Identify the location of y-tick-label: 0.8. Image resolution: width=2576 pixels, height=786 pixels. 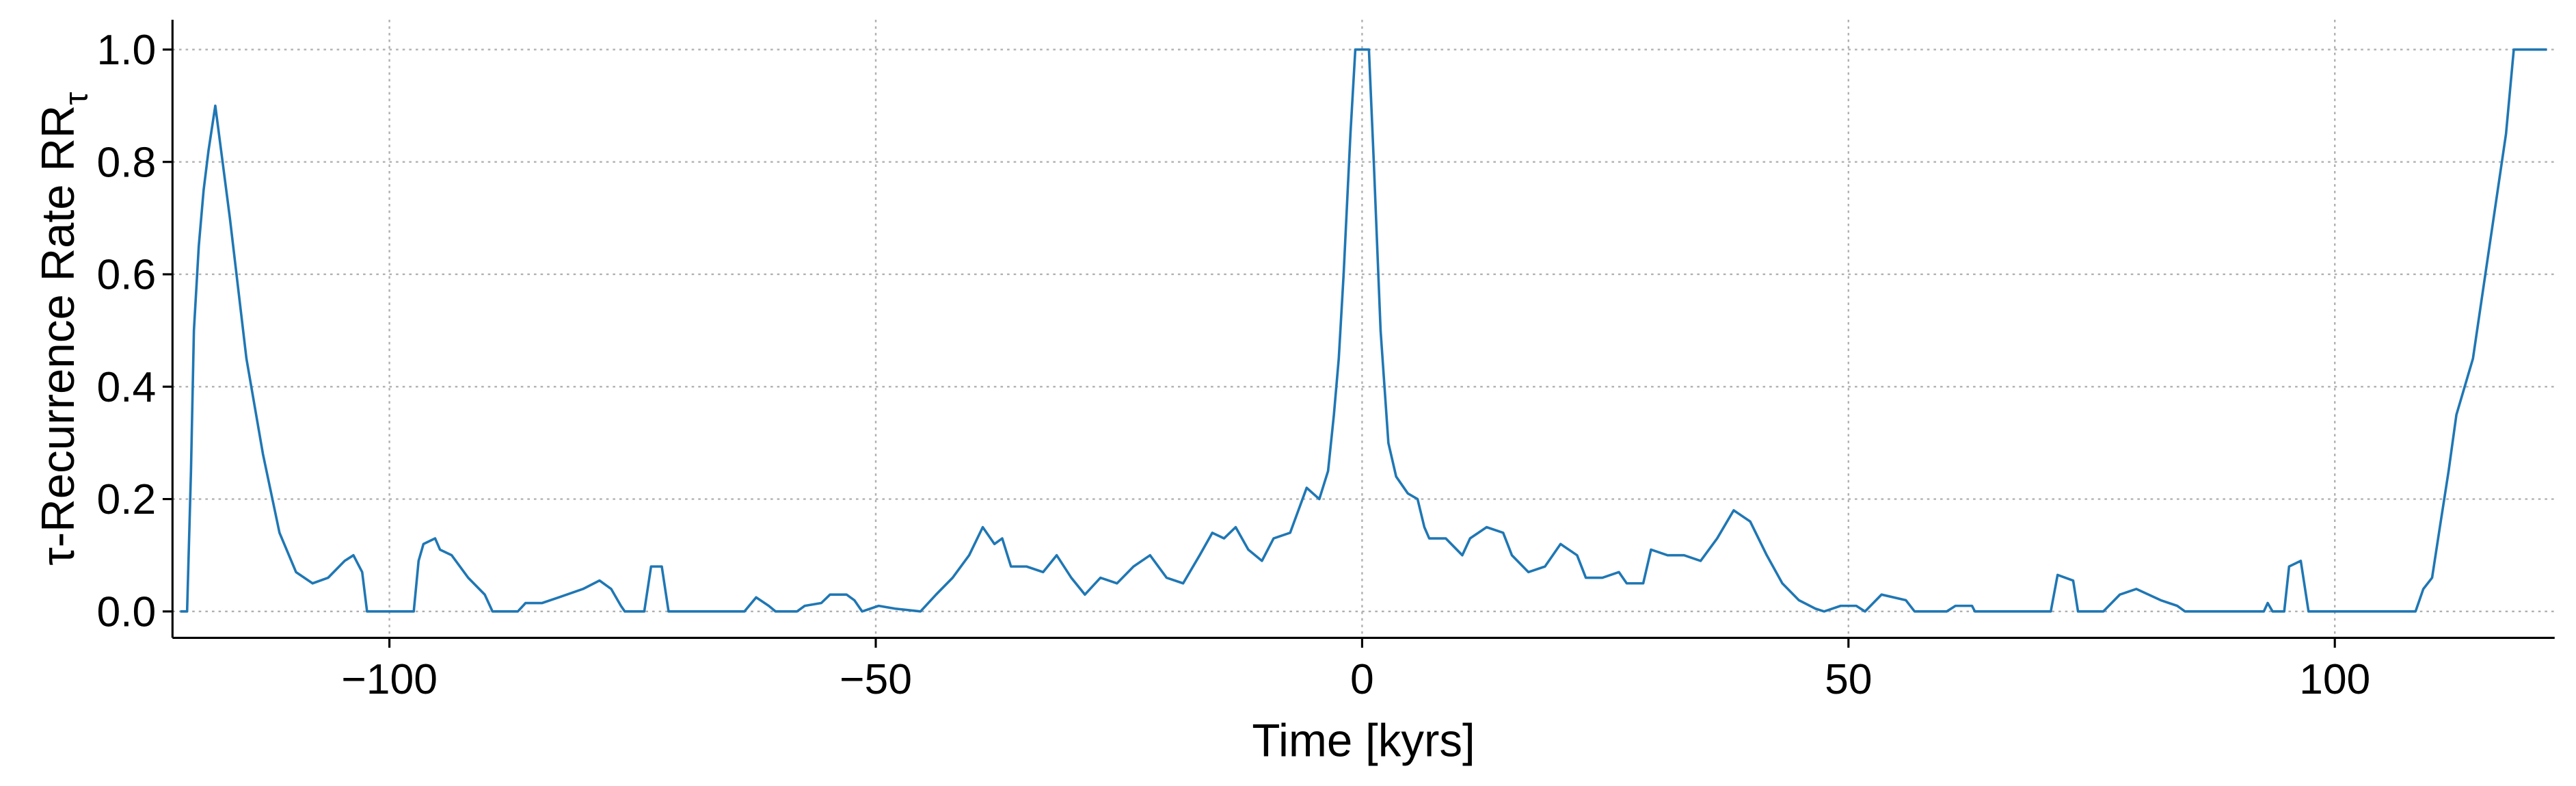
(126, 162).